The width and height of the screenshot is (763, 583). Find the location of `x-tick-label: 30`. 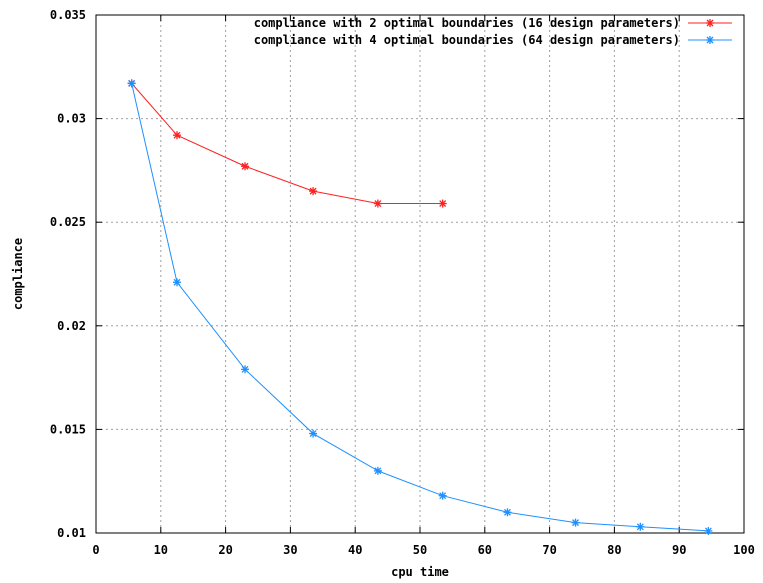

x-tick-label: 30 is located at coordinates (290, 550).